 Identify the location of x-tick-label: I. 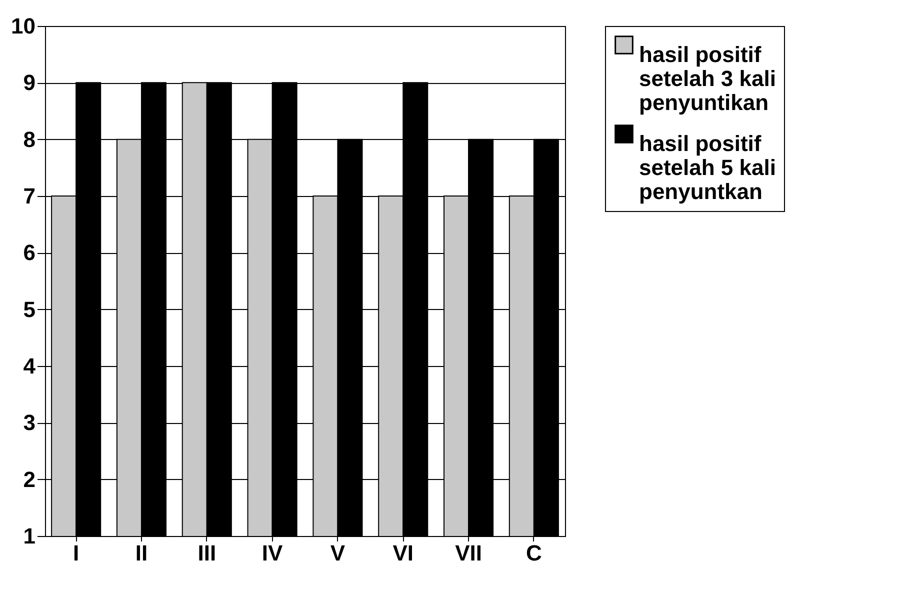
(76, 553).